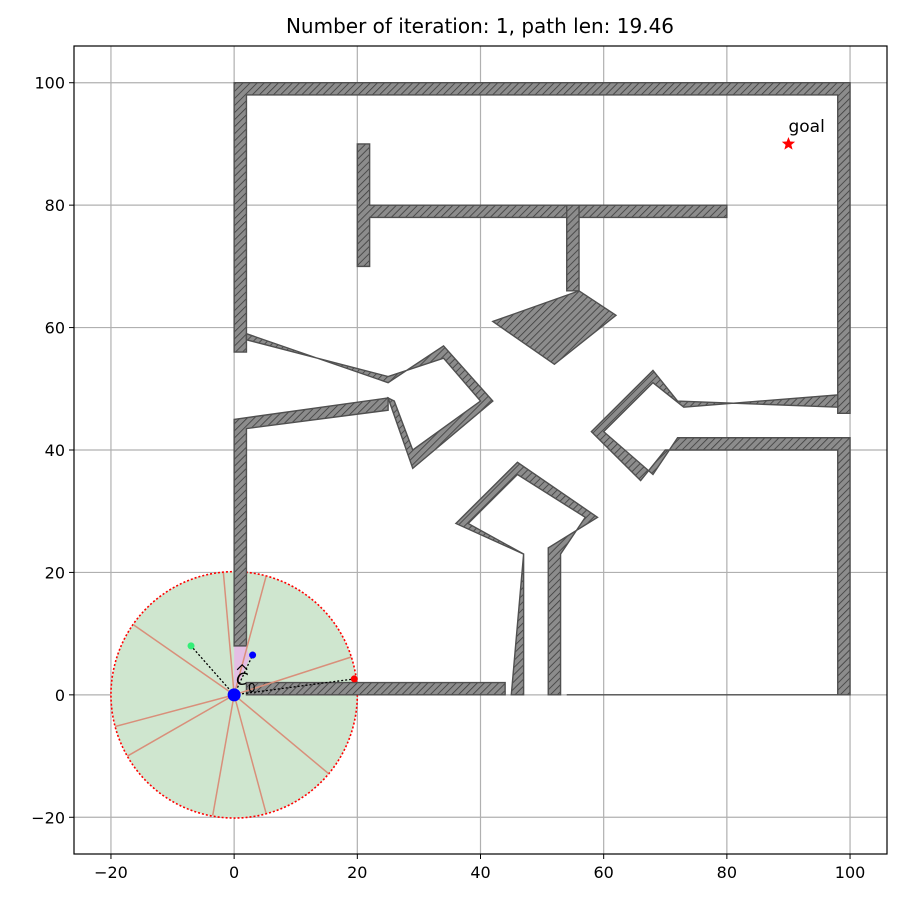 Image resolution: width=902 pixels, height=904 pixels. Describe the element at coordinates (242, 667) in the screenshot. I see `robot-label-hat` at that location.